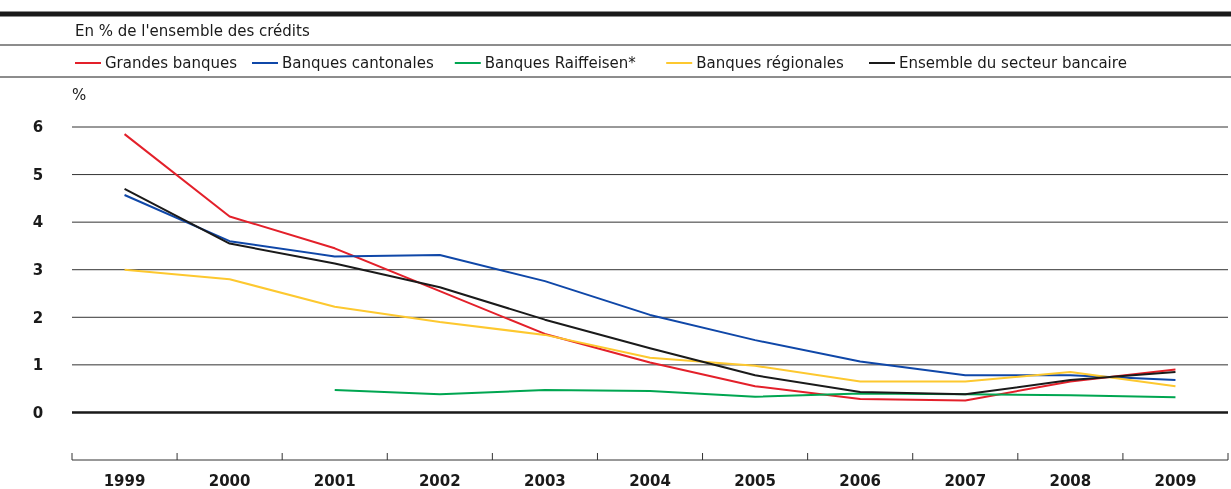 The height and width of the screenshot is (489, 1231). What do you see at coordinates (1175, 480) in the screenshot?
I see `x-tick-label: 2009` at bounding box center [1175, 480].